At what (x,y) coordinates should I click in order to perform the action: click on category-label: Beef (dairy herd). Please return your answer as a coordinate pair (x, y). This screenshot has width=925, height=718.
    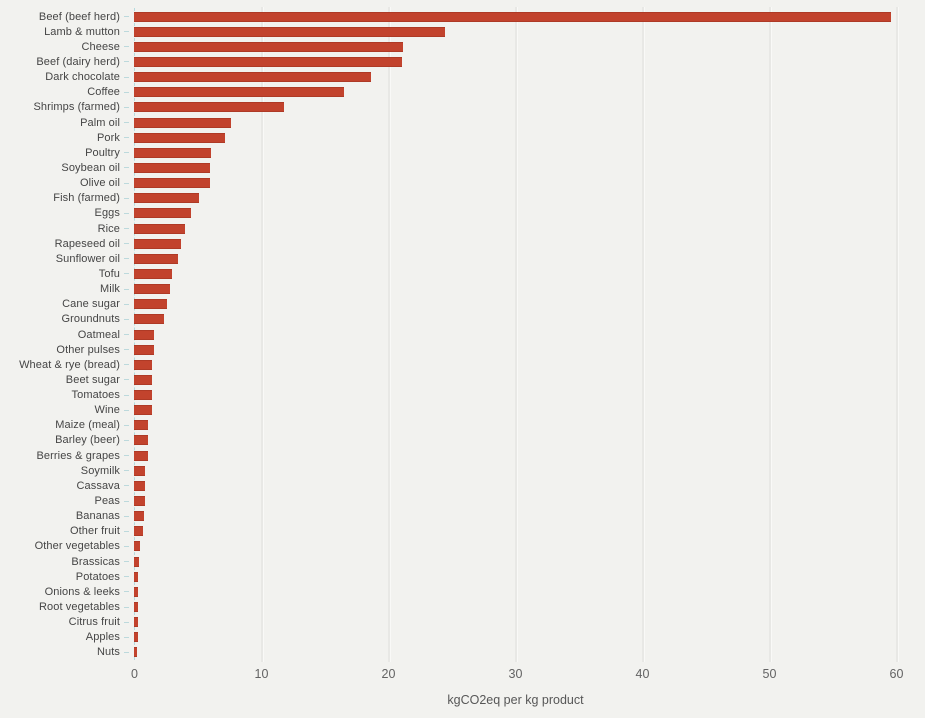
    Looking at the image, I should click on (78, 61).